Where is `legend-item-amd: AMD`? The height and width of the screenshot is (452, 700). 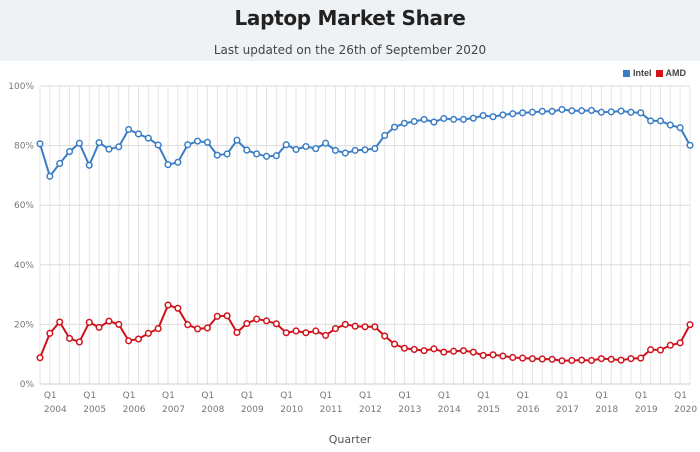
legend-item-amd: AMD is located at coordinates (670, 73).